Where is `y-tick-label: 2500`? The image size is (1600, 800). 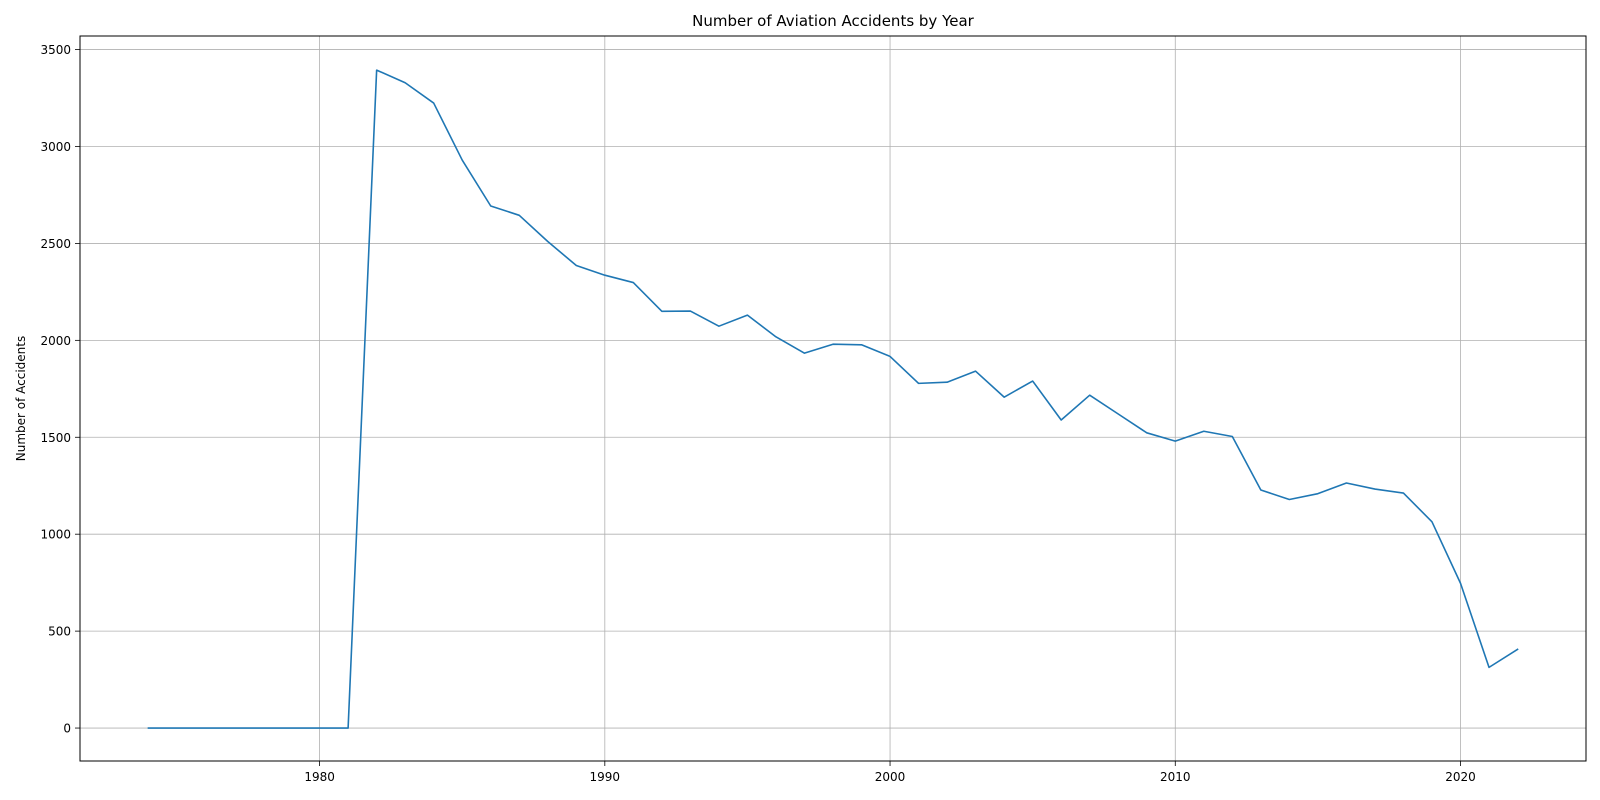
y-tick-label: 2500 is located at coordinates (55, 244).